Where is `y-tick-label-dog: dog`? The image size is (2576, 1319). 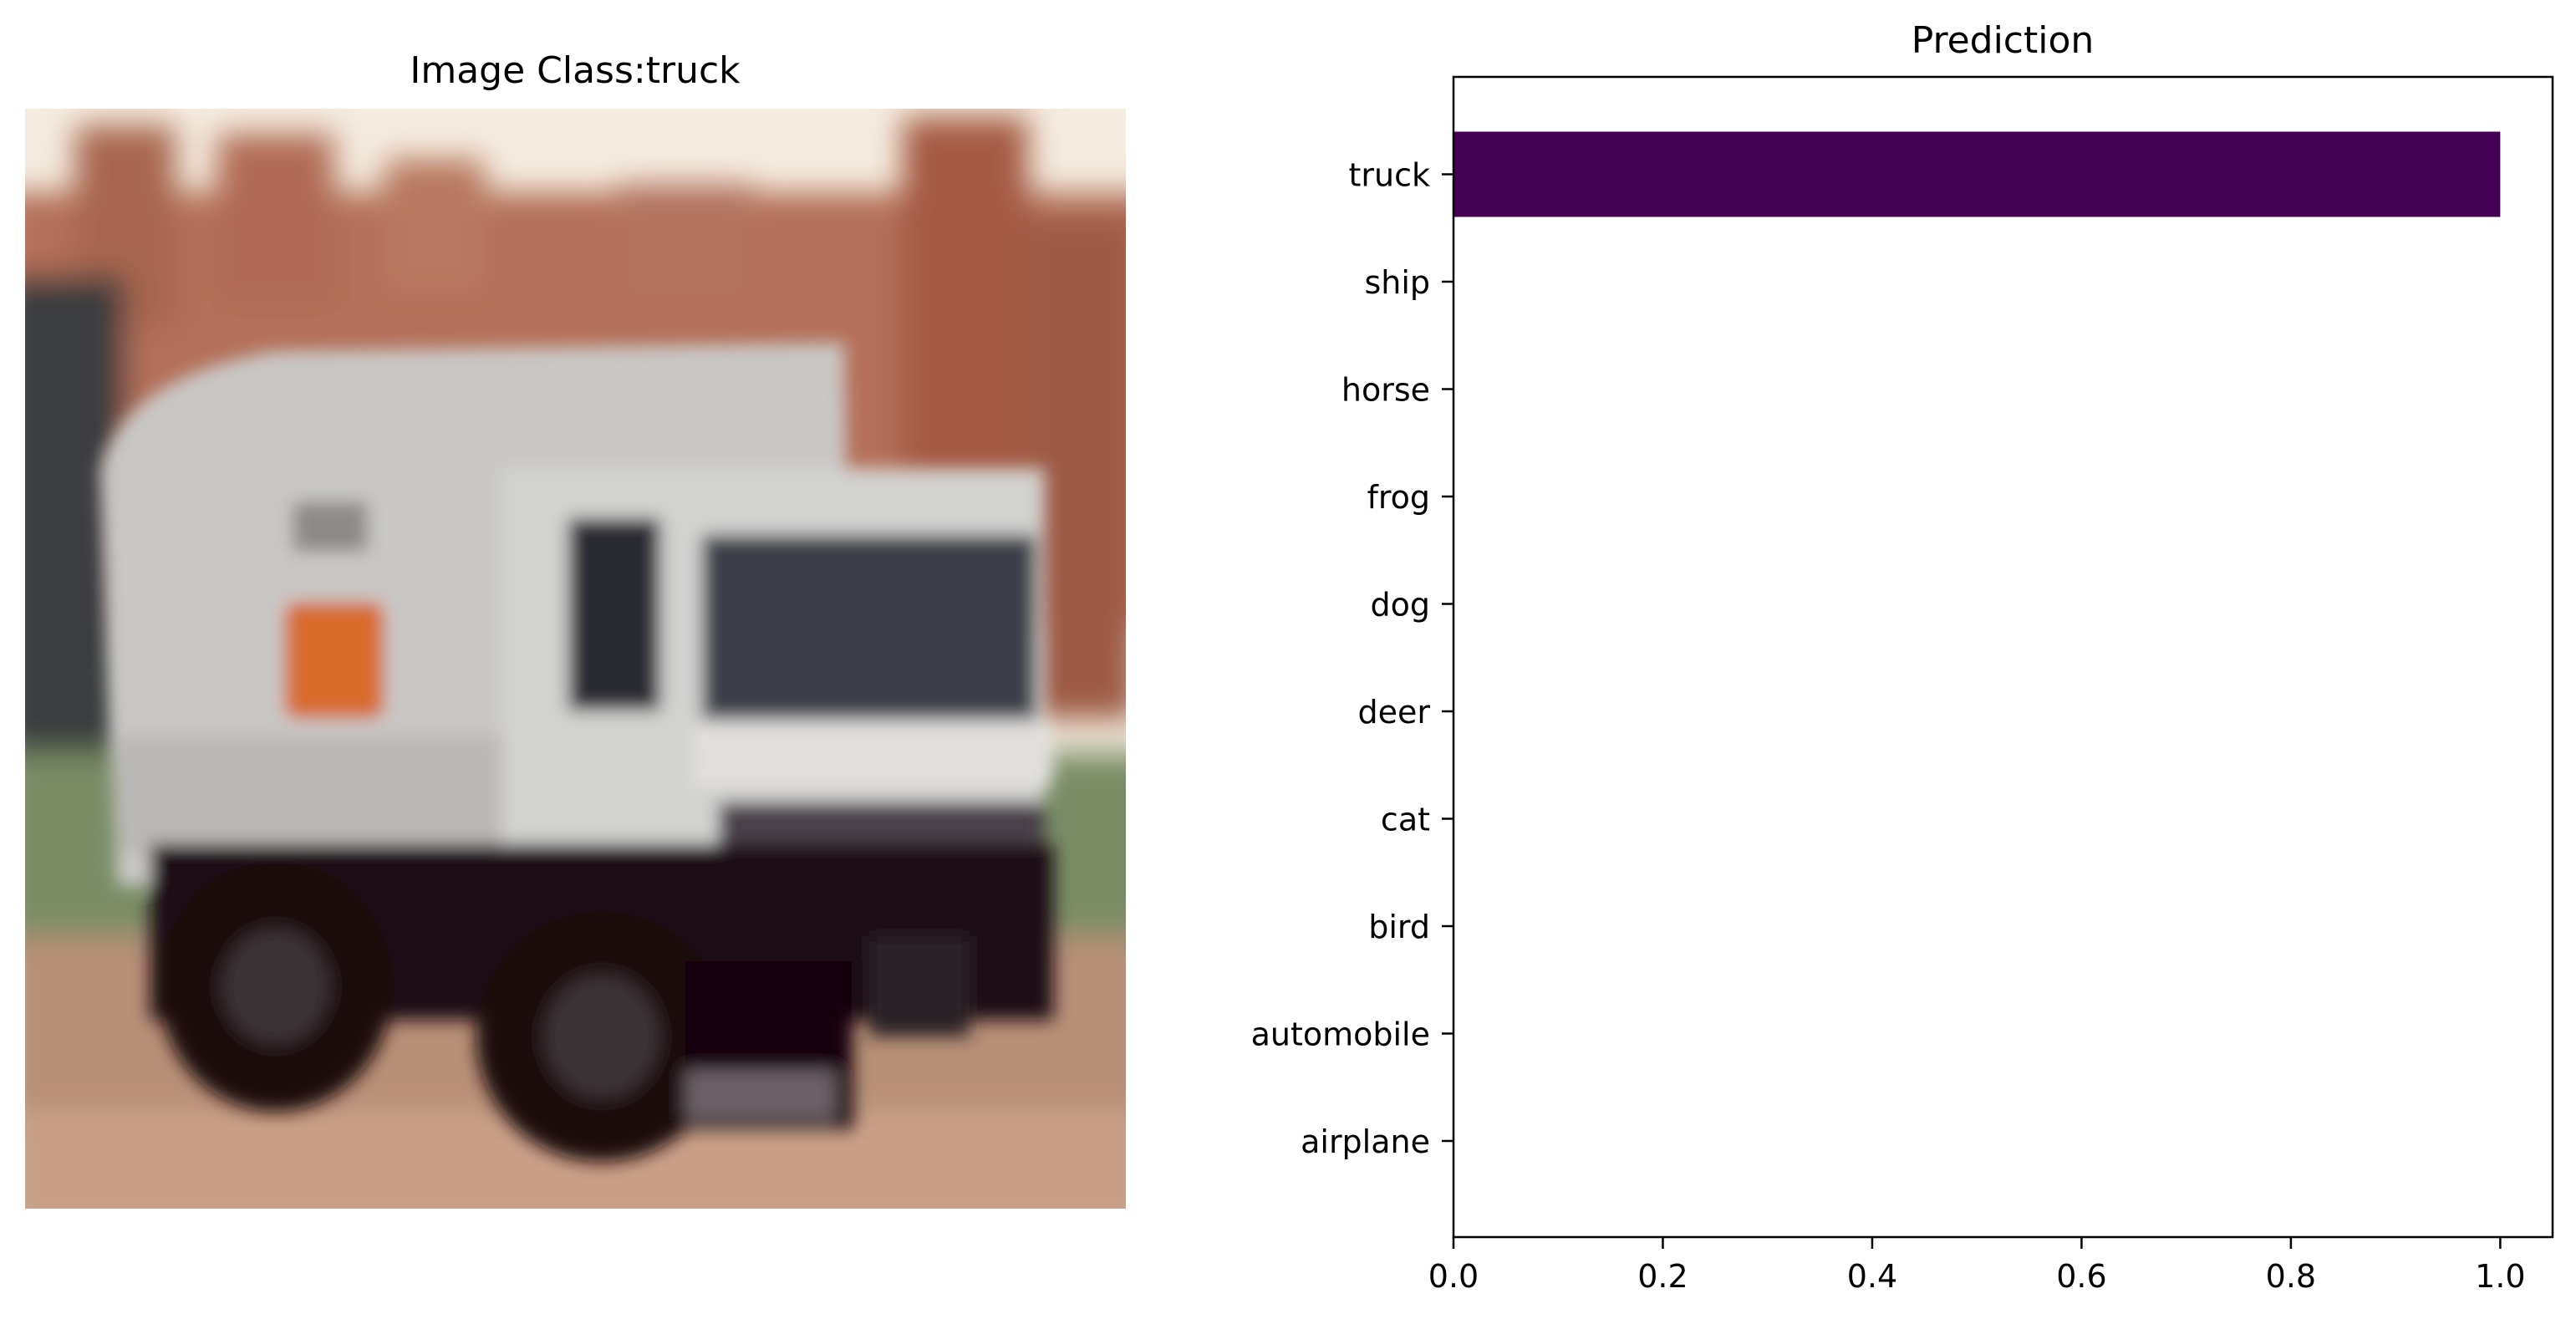
y-tick-label-dog: dog is located at coordinates (1401, 605).